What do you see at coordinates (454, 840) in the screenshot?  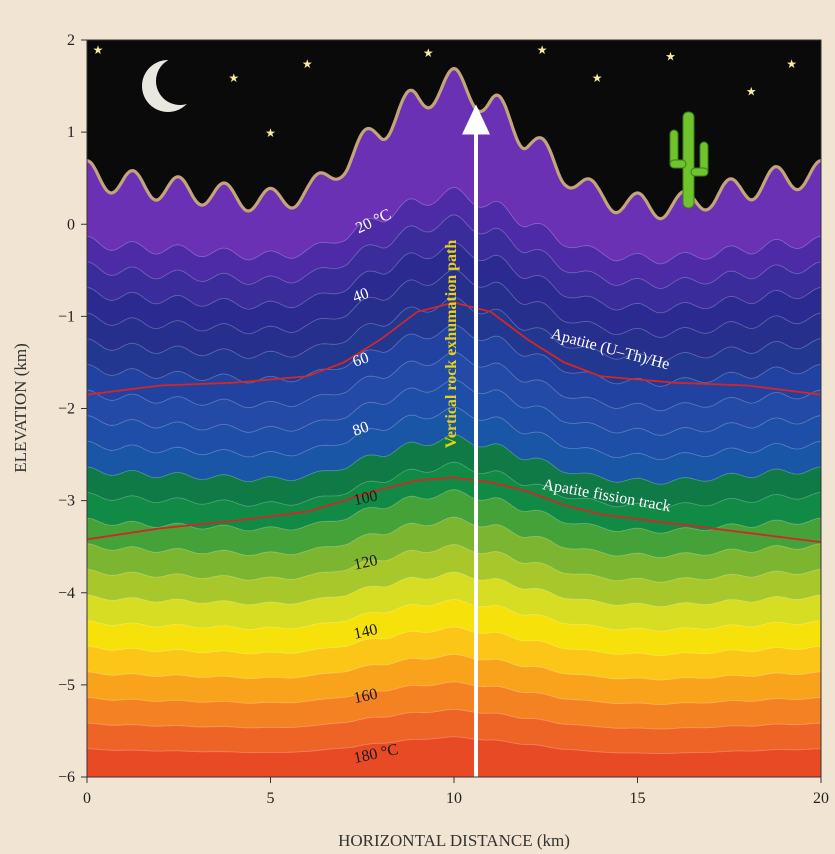 I see `x-axis-label: HORIZONTAL DISTANCE (km)` at bounding box center [454, 840].